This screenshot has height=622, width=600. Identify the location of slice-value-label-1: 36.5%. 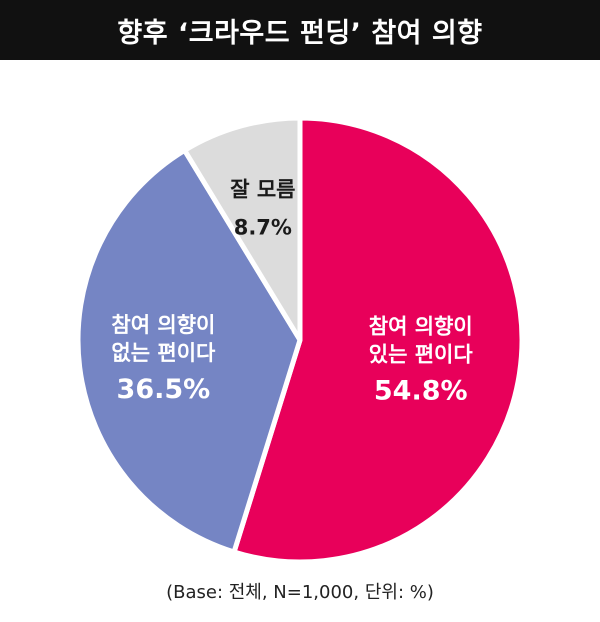
(164, 389).